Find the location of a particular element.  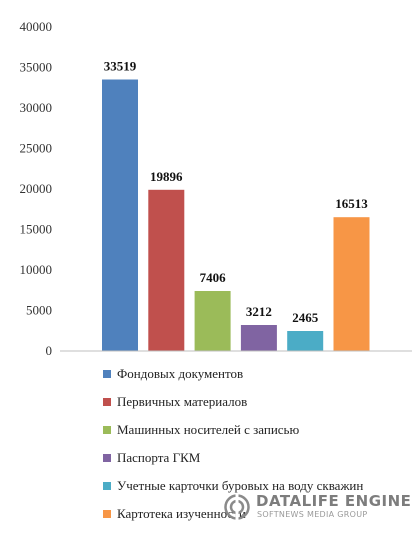

watermark: DATALIFE ENGINE SOFTNEWS MEDIA GROUP is located at coordinates (319, 508).